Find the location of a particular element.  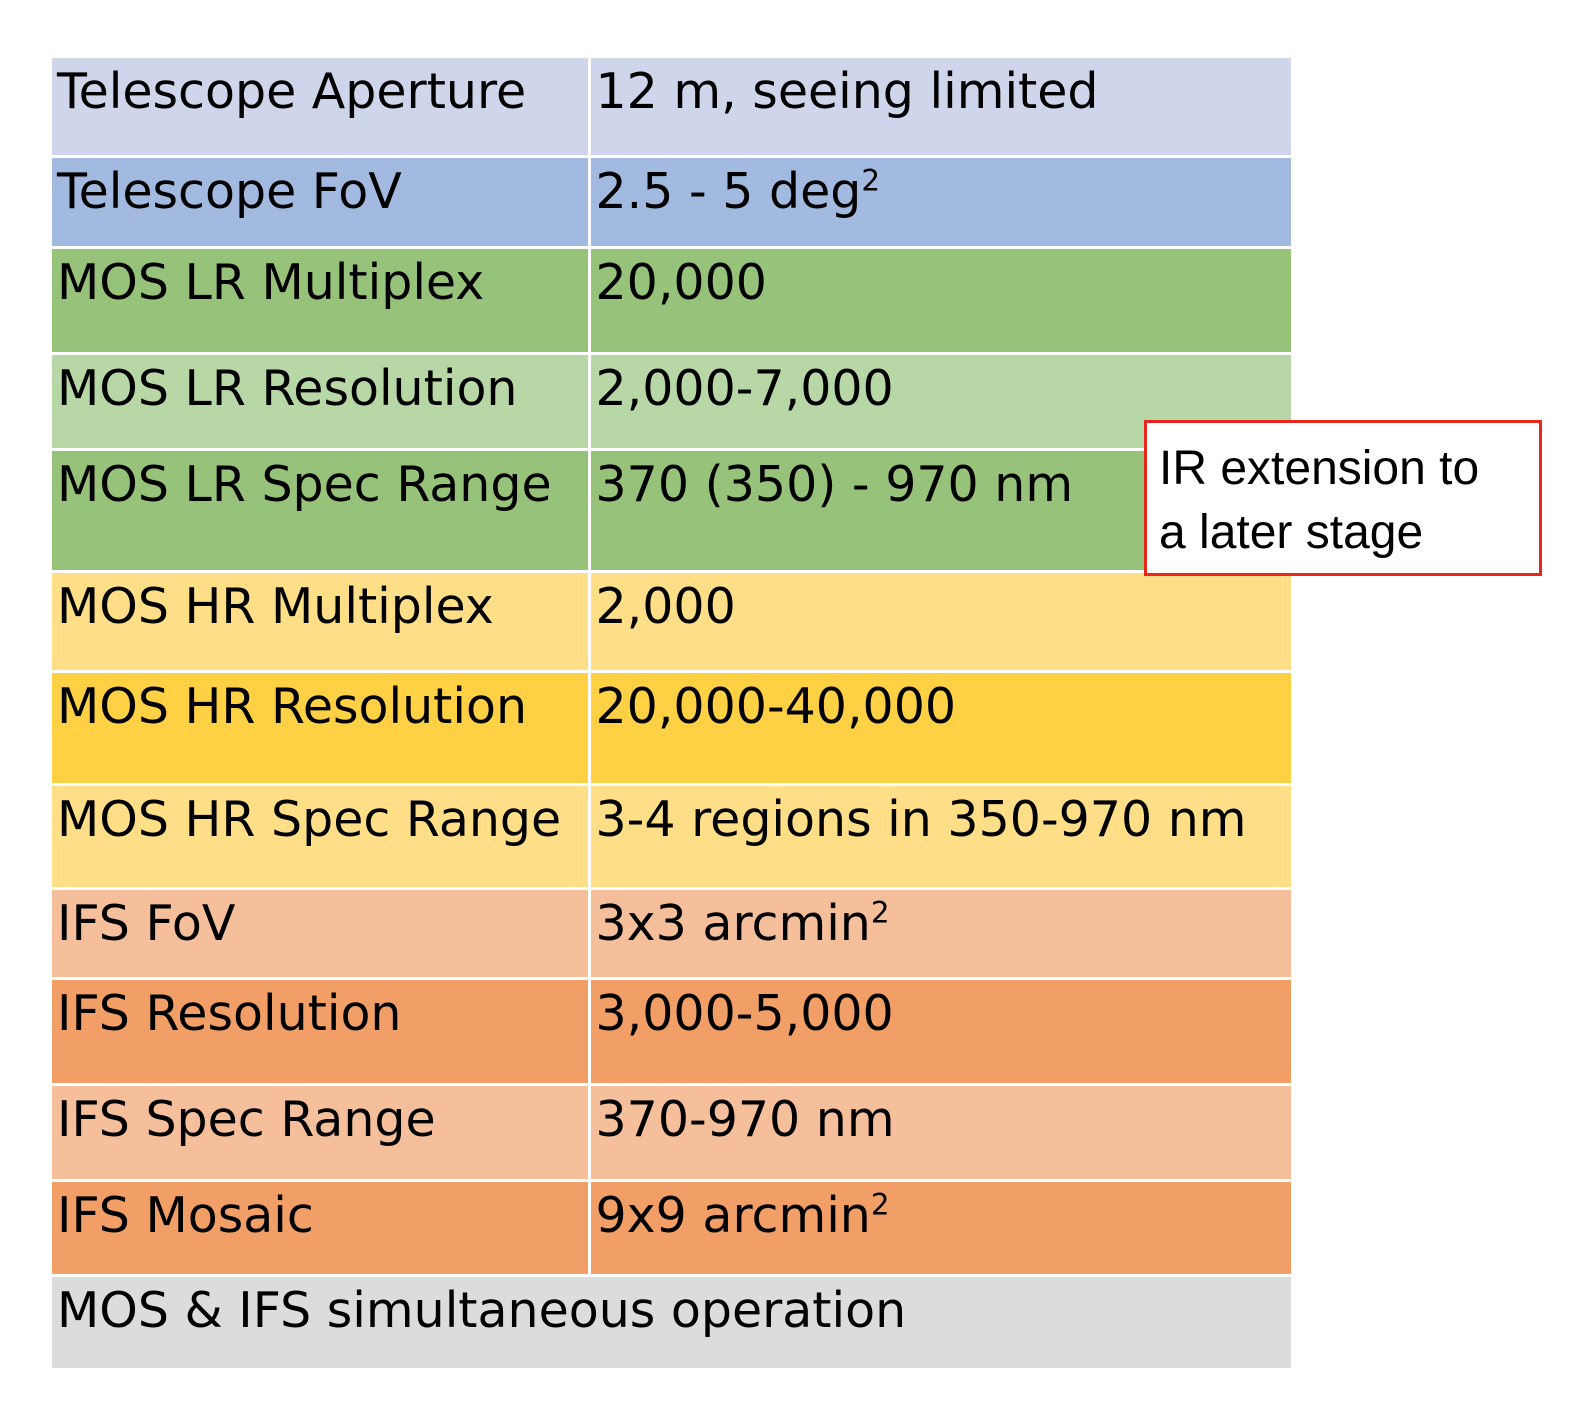

spec-value-cell: 370-970 nm is located at coordinates (939, 1132).